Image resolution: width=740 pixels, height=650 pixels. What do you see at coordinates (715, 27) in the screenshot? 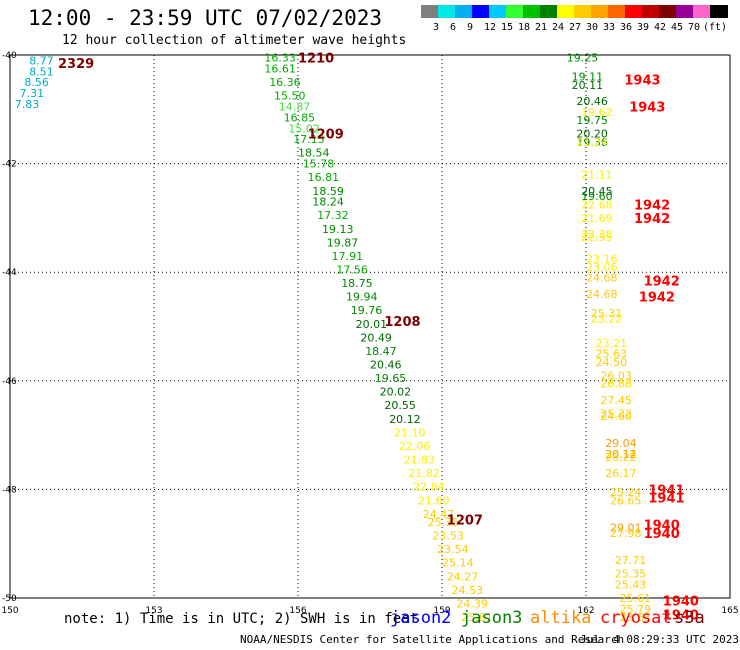
I see `colorbar-unit: (ft)` at bounding box center [715, 27].